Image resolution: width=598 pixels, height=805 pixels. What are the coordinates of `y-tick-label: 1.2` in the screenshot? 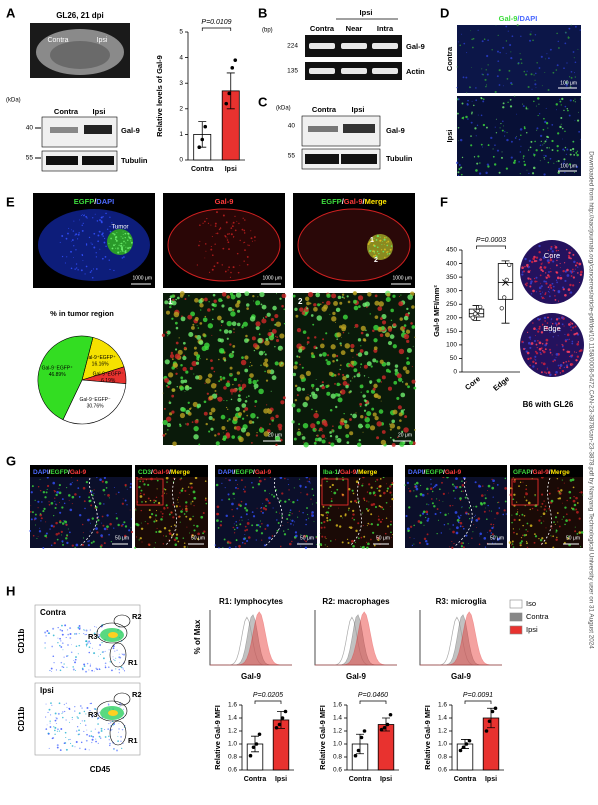 It's located at (232, 731).